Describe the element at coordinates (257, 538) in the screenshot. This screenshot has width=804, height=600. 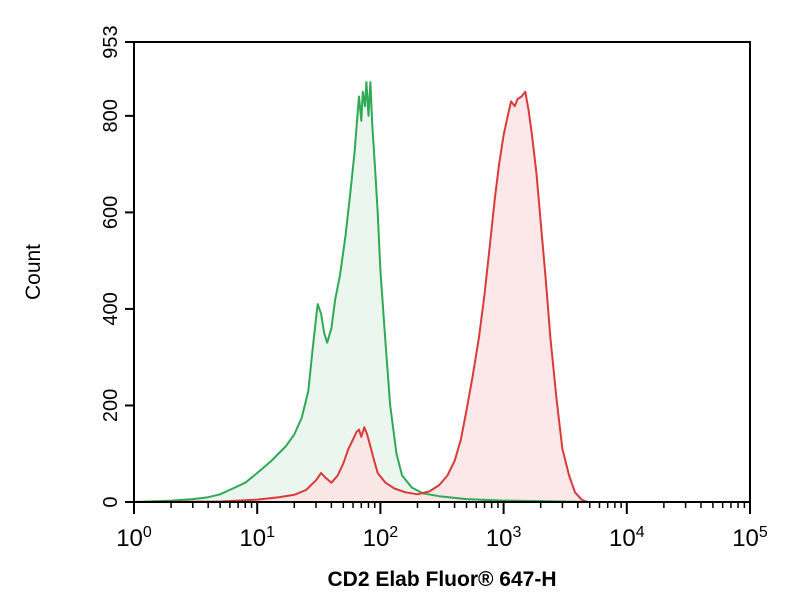
I see `x-tick-label-1: 10¹` at that location.